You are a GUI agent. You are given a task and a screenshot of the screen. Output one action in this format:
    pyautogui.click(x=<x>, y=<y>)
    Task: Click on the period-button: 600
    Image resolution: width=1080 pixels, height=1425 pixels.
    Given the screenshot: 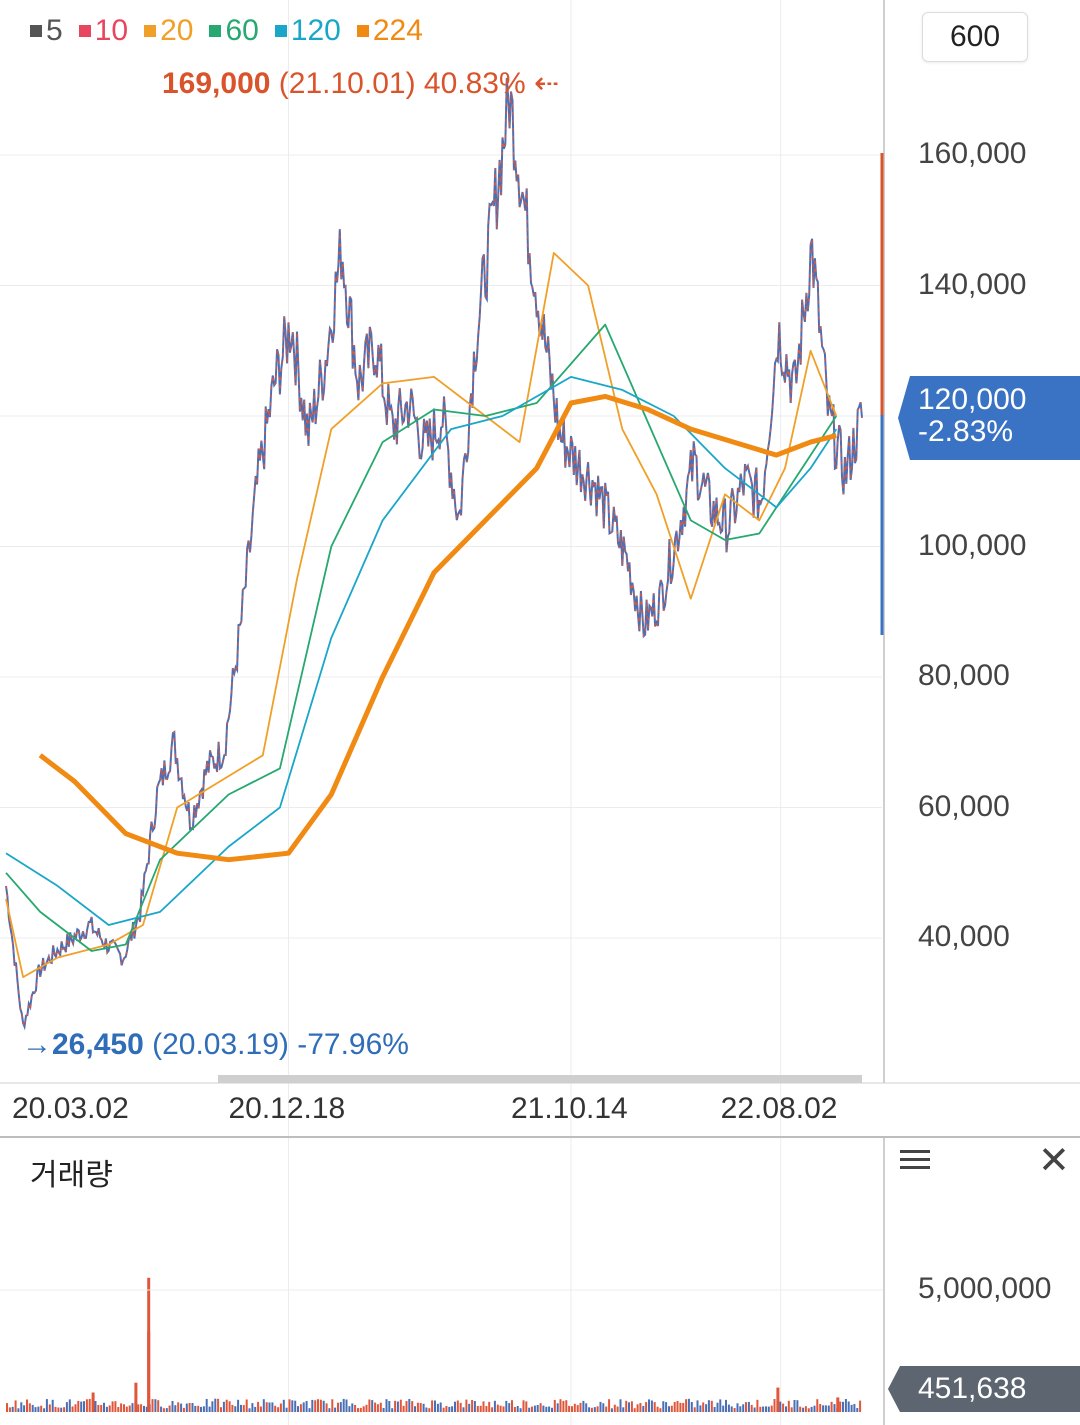 What is the action you would take?
    pyautogui.click(x=975, y=37)
    